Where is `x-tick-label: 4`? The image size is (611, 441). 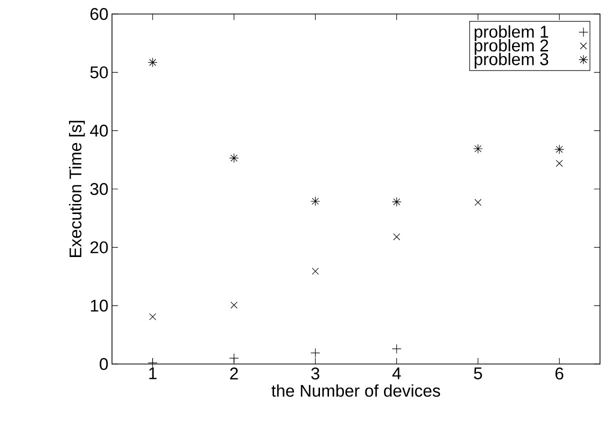 x-tick-label: 4 is located at coordinates (396, 374).